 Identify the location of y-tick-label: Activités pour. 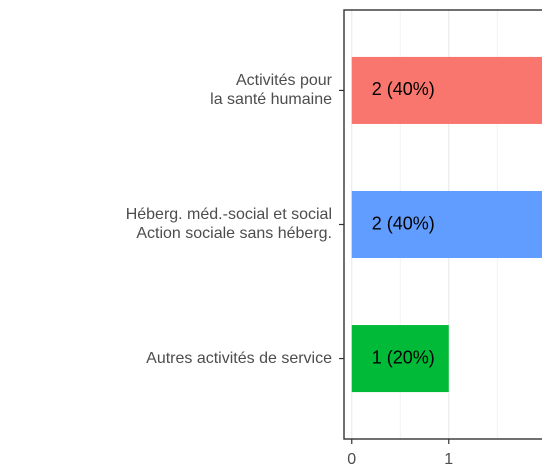
(284, 80).